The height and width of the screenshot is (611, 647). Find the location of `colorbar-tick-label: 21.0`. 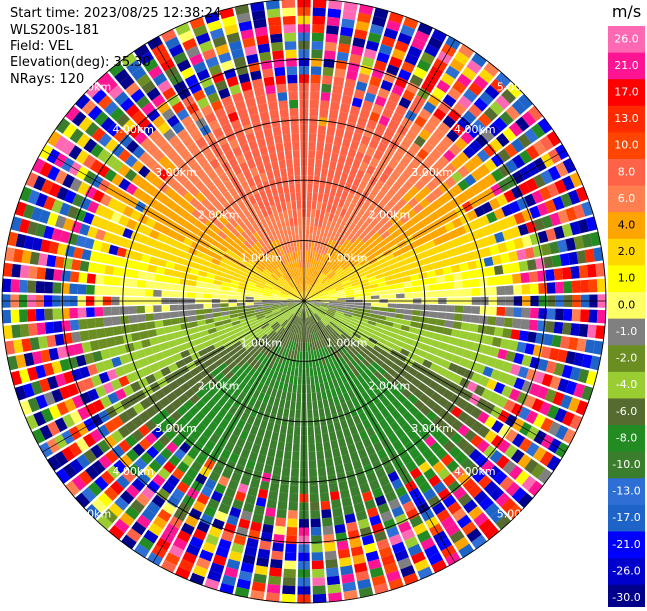

colorbar-tick-label: 21.0 is located at coordinates (626, 65).